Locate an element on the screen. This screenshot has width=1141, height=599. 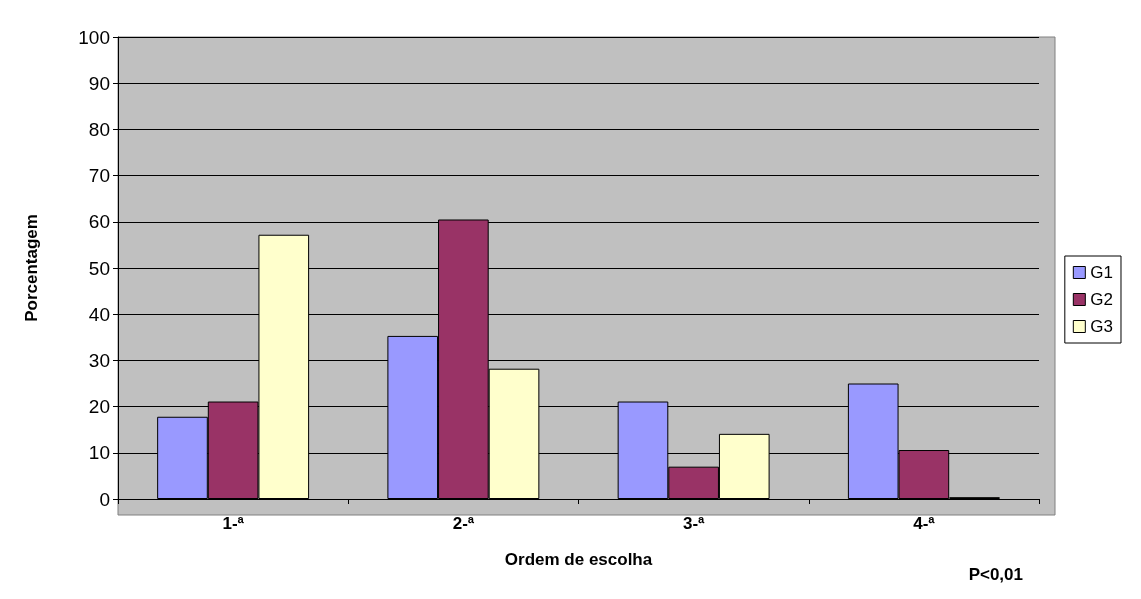
y-tick-label: 80 is located at coordinates (99, 129).